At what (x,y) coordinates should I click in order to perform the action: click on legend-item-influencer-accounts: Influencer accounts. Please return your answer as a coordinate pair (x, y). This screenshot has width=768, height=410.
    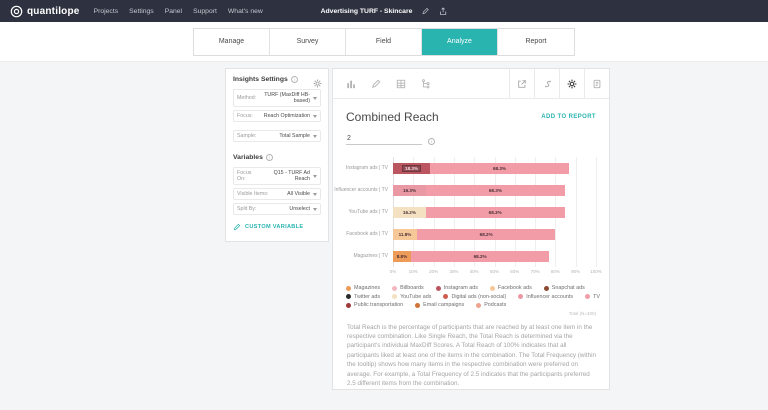
    Looking at the image, I should click on (545, 297).